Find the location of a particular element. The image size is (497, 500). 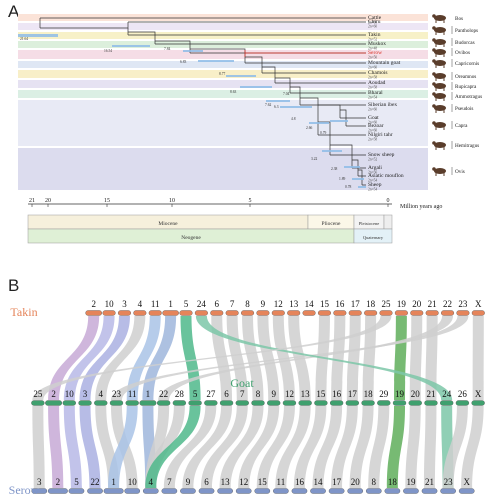

genus-label: Ovis is located at coordinates (460, 172).